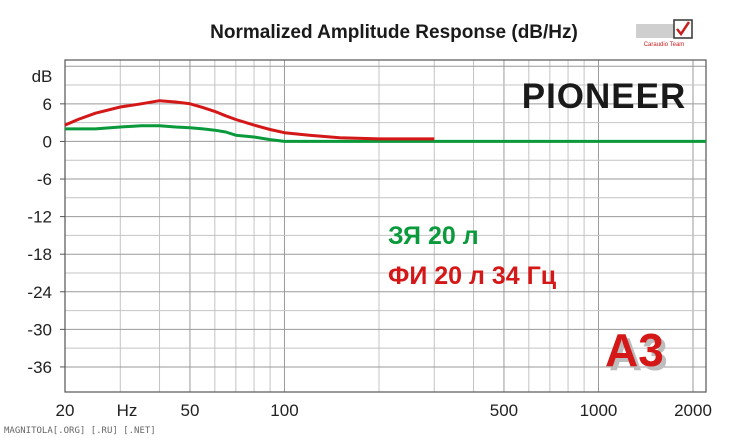  What do you see at coordinates (433, 236) in the screenshot?
I see `legend-series-1: ЗЯ 20 л` at bounding box center [433, 236].